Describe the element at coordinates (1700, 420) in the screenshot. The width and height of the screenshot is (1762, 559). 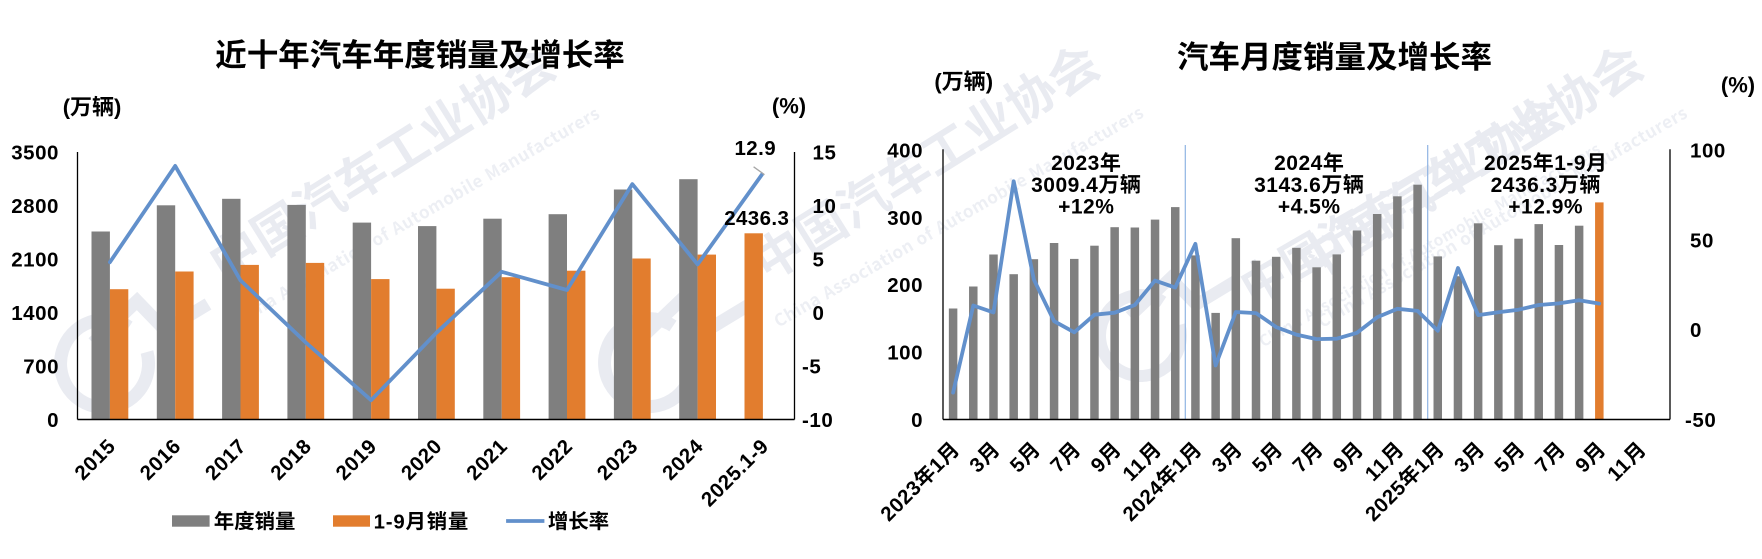
I see `svg-text: -50` at that location.